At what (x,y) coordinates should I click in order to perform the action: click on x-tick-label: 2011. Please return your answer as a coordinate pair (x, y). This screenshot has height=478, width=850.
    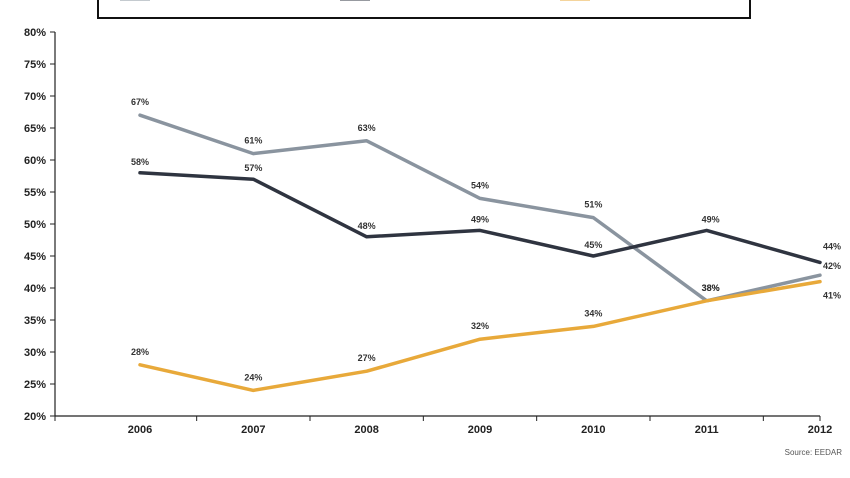
    Looking at the image, I should click on (707, 430).